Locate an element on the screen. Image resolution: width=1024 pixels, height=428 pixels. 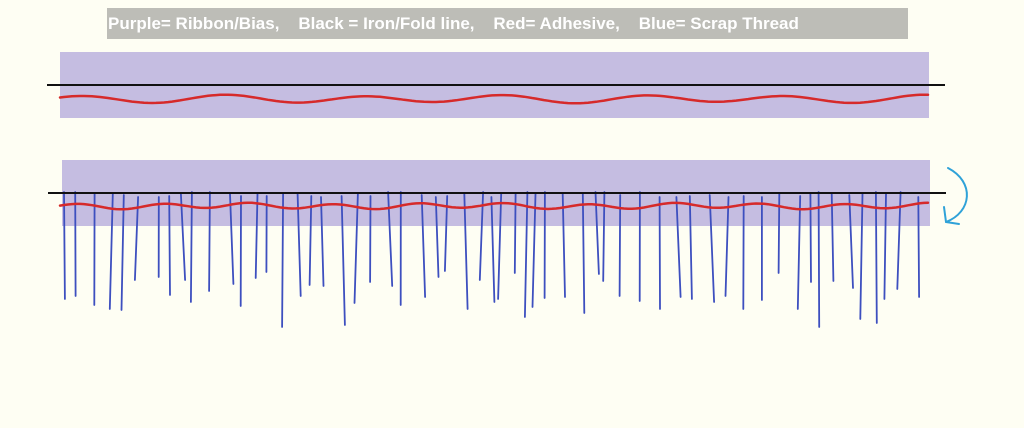
curved-arrow-icon is located at coordinates (955, 196).